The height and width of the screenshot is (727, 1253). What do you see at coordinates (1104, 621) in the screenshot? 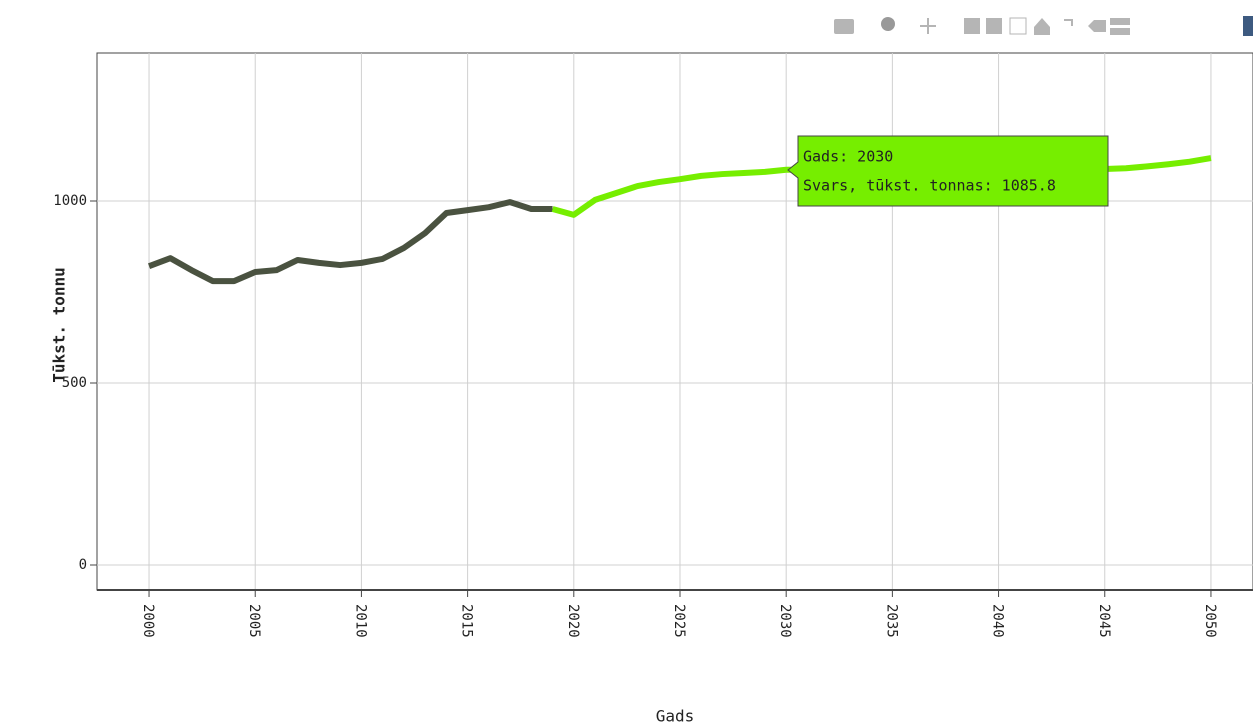
I see `x-tick-label: 2045` at bounding box center [1104, 621].